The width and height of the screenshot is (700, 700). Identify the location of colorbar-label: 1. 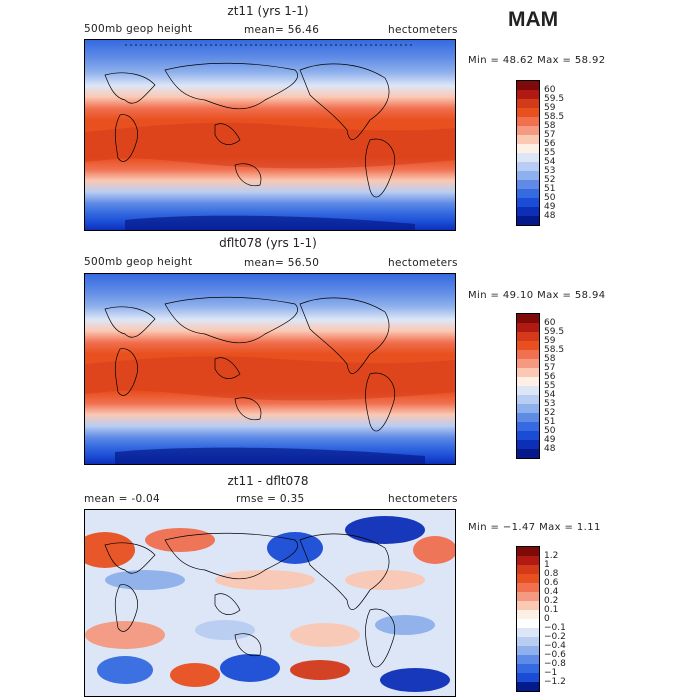
(547, 565).